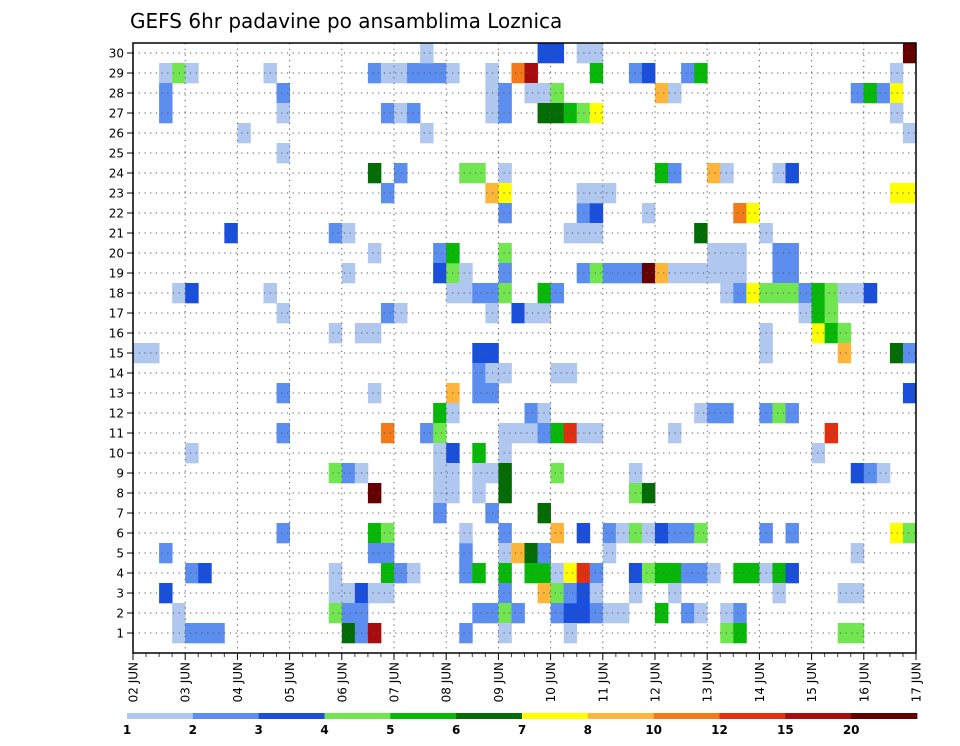 The height and width of the screenshot is (746, 960). Describe the element at coordinates (917, 682) in the screenshot. I see `x-tick-label: 17 JUN` at that location.